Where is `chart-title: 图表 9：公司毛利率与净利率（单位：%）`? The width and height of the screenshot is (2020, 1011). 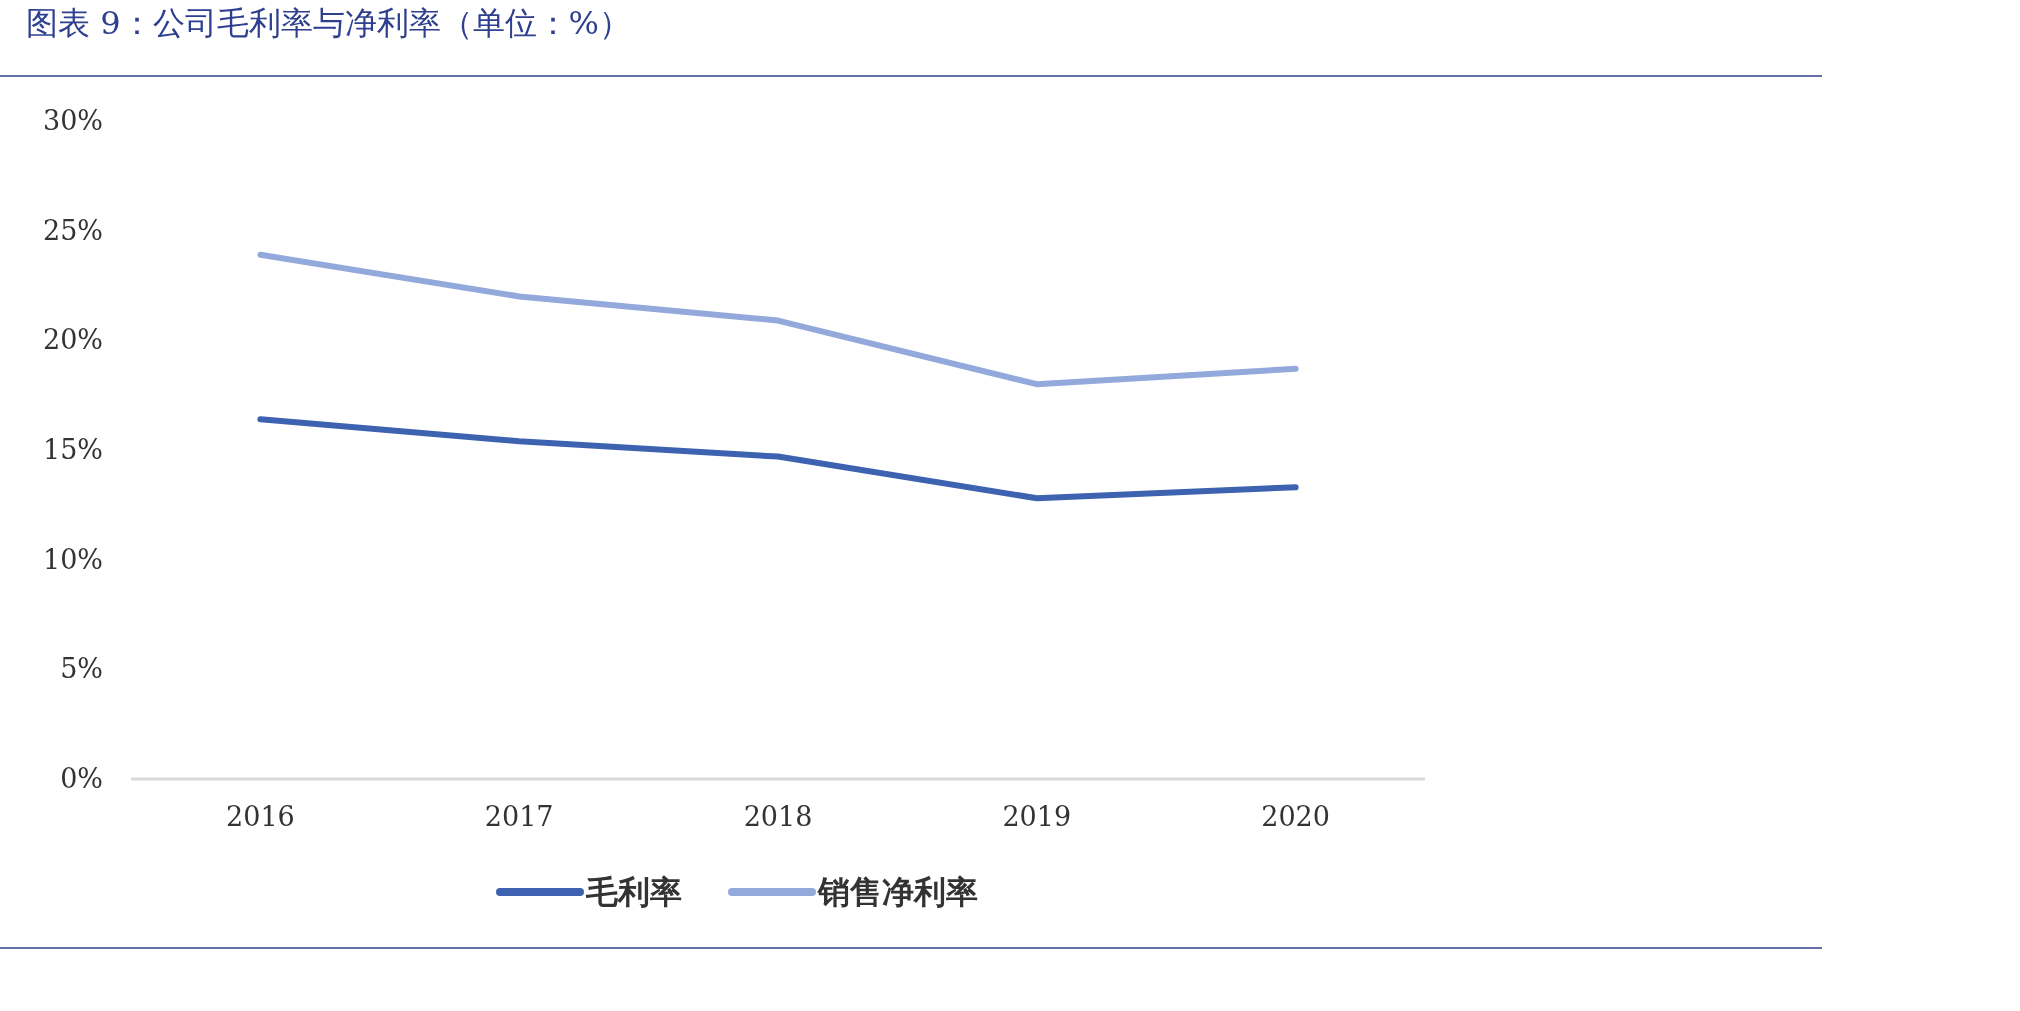 chart-title: 图表 9：公司毛利率与净利率（单位：%） is located at coordinates (328, 23).